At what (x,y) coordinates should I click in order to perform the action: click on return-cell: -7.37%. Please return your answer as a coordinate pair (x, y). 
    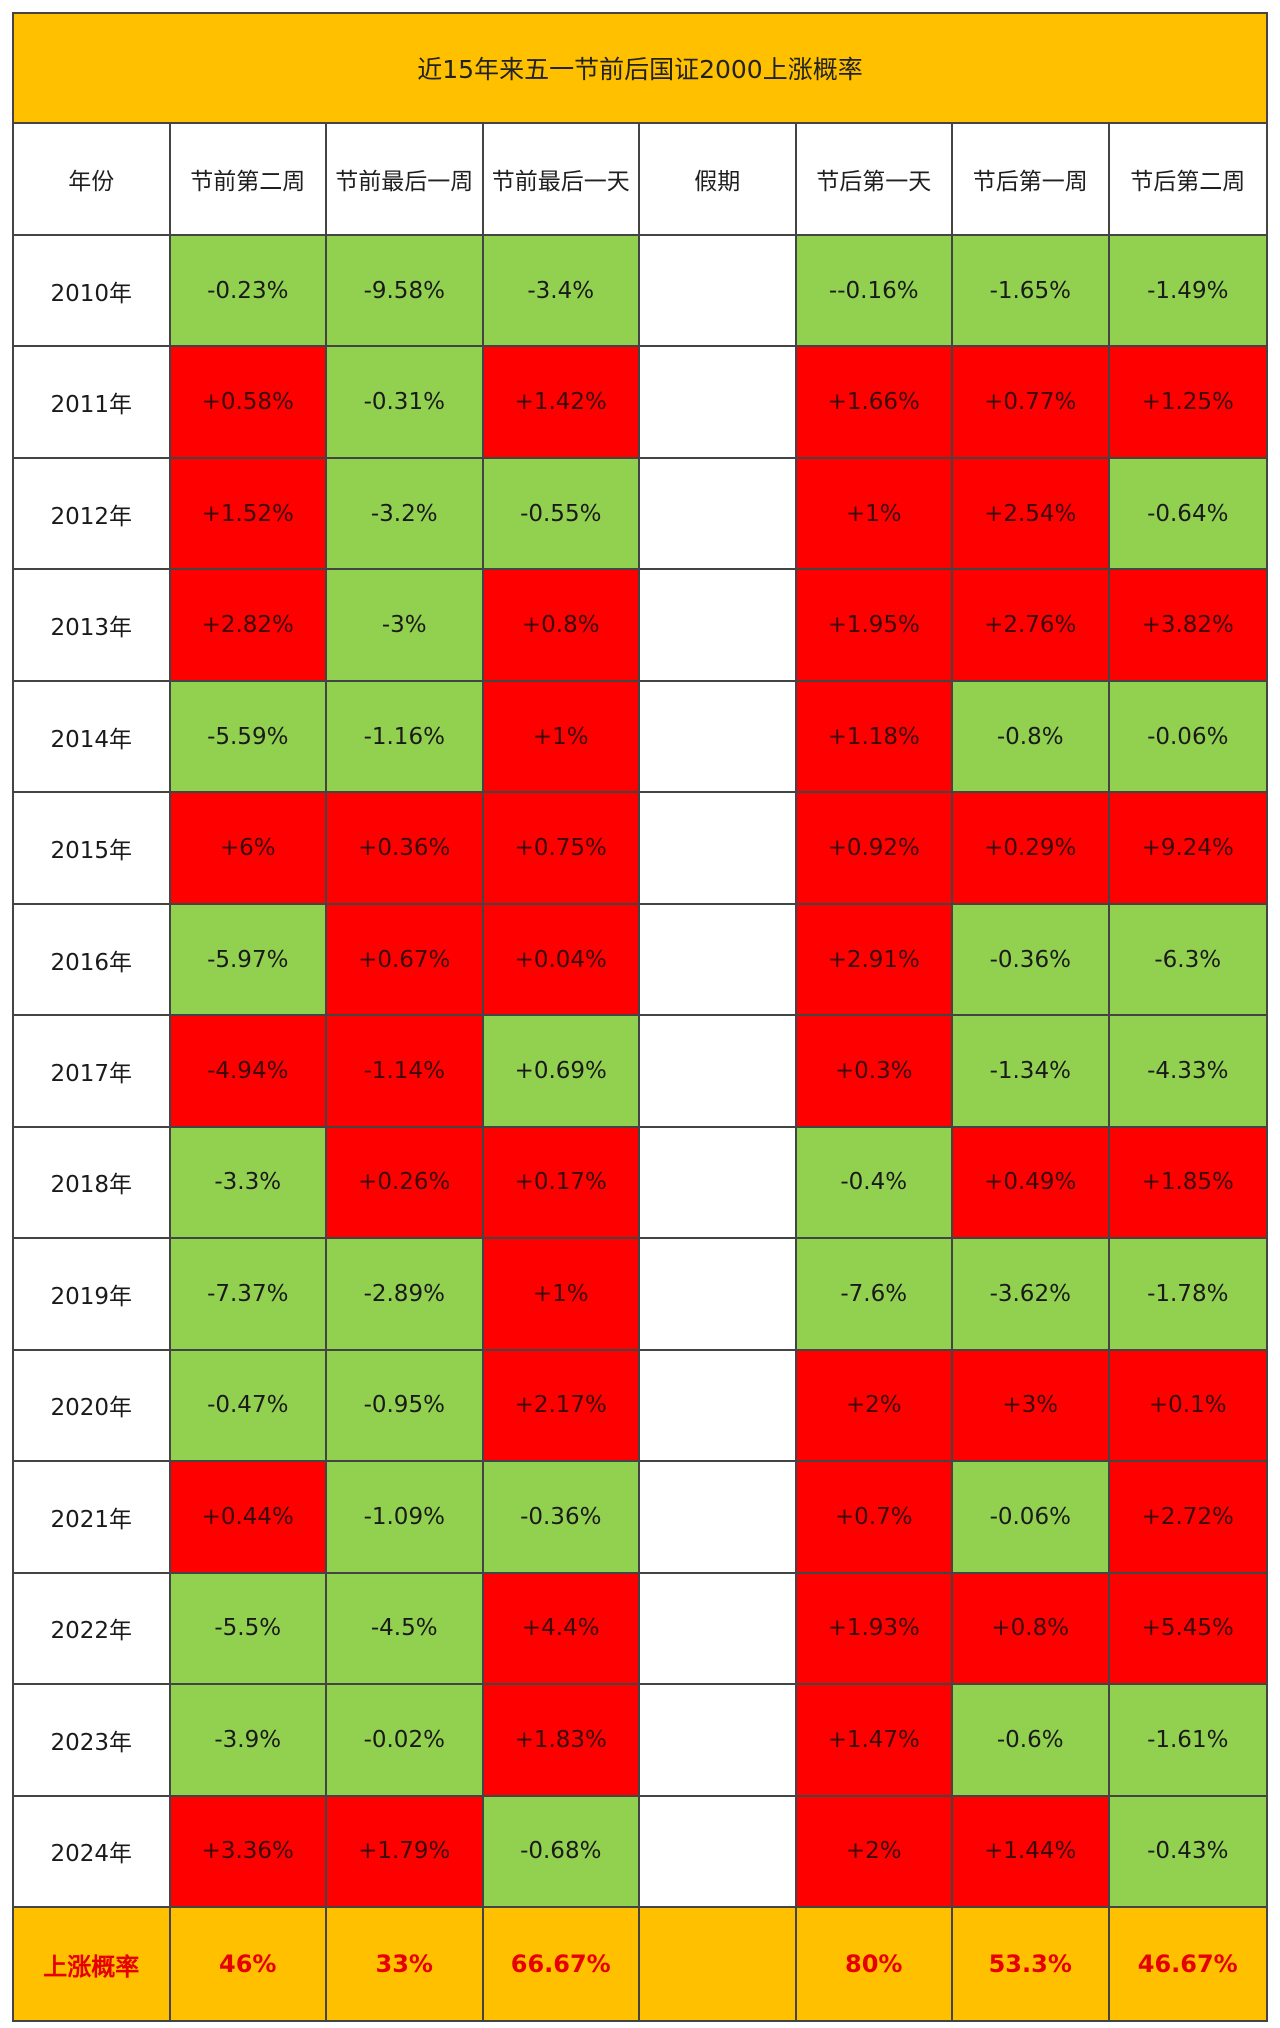
    Looking at the image, I should click on (248, 1295).